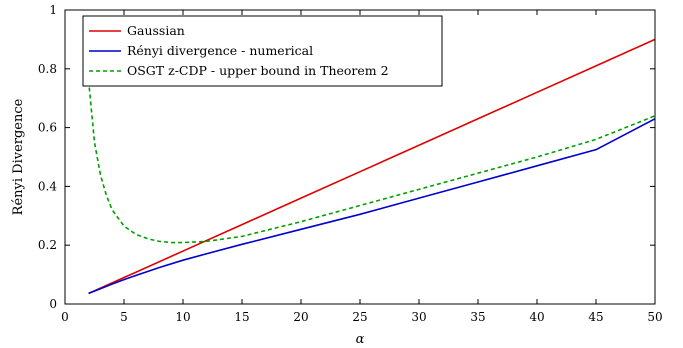 Image resolution: width=683 pixels, height=348 pixels. Describe the element at coordinates (258, 70) in the screenshot. I see `legend-label-2: OSGT z-CDP - upper bound in Theorem 2` at that location.